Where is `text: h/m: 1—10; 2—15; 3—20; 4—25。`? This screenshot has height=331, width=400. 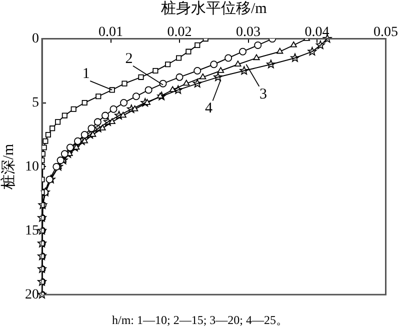 text: h/m: 1—10; 2—15; 3—20; 4—25。 is located at coordinates (199, 320).